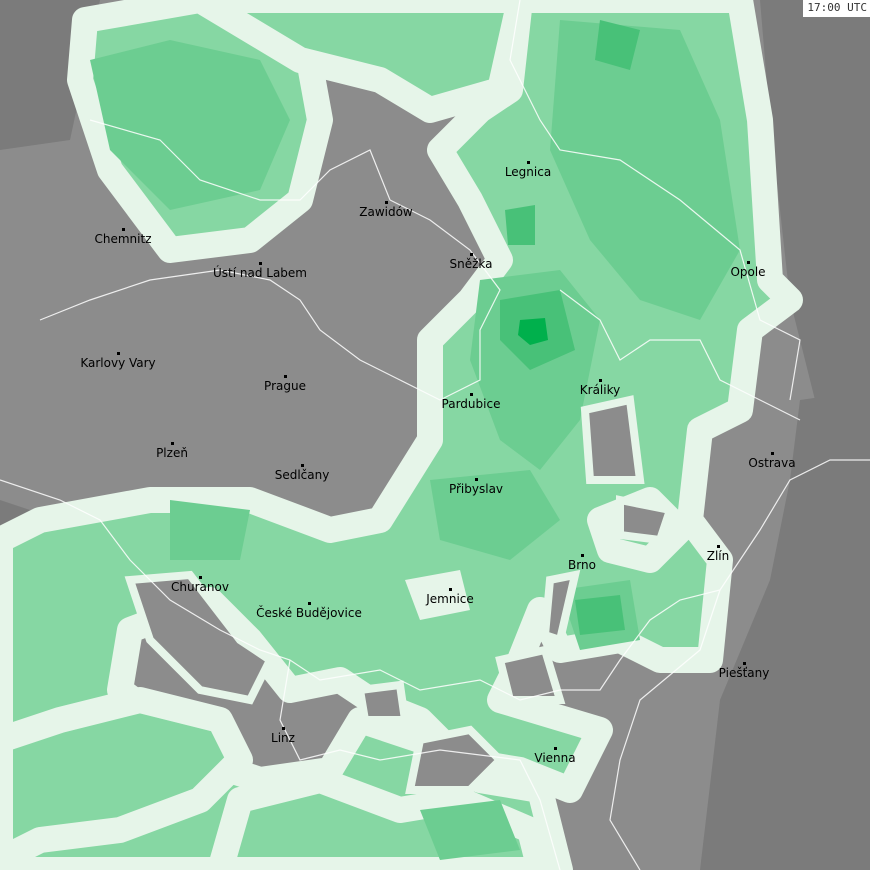 Image resolution: width=870 pixels, height=870 pixels. Describe the element at coordinates (285, 386) in the screenshot. I see `city-label: Prague` at that location.